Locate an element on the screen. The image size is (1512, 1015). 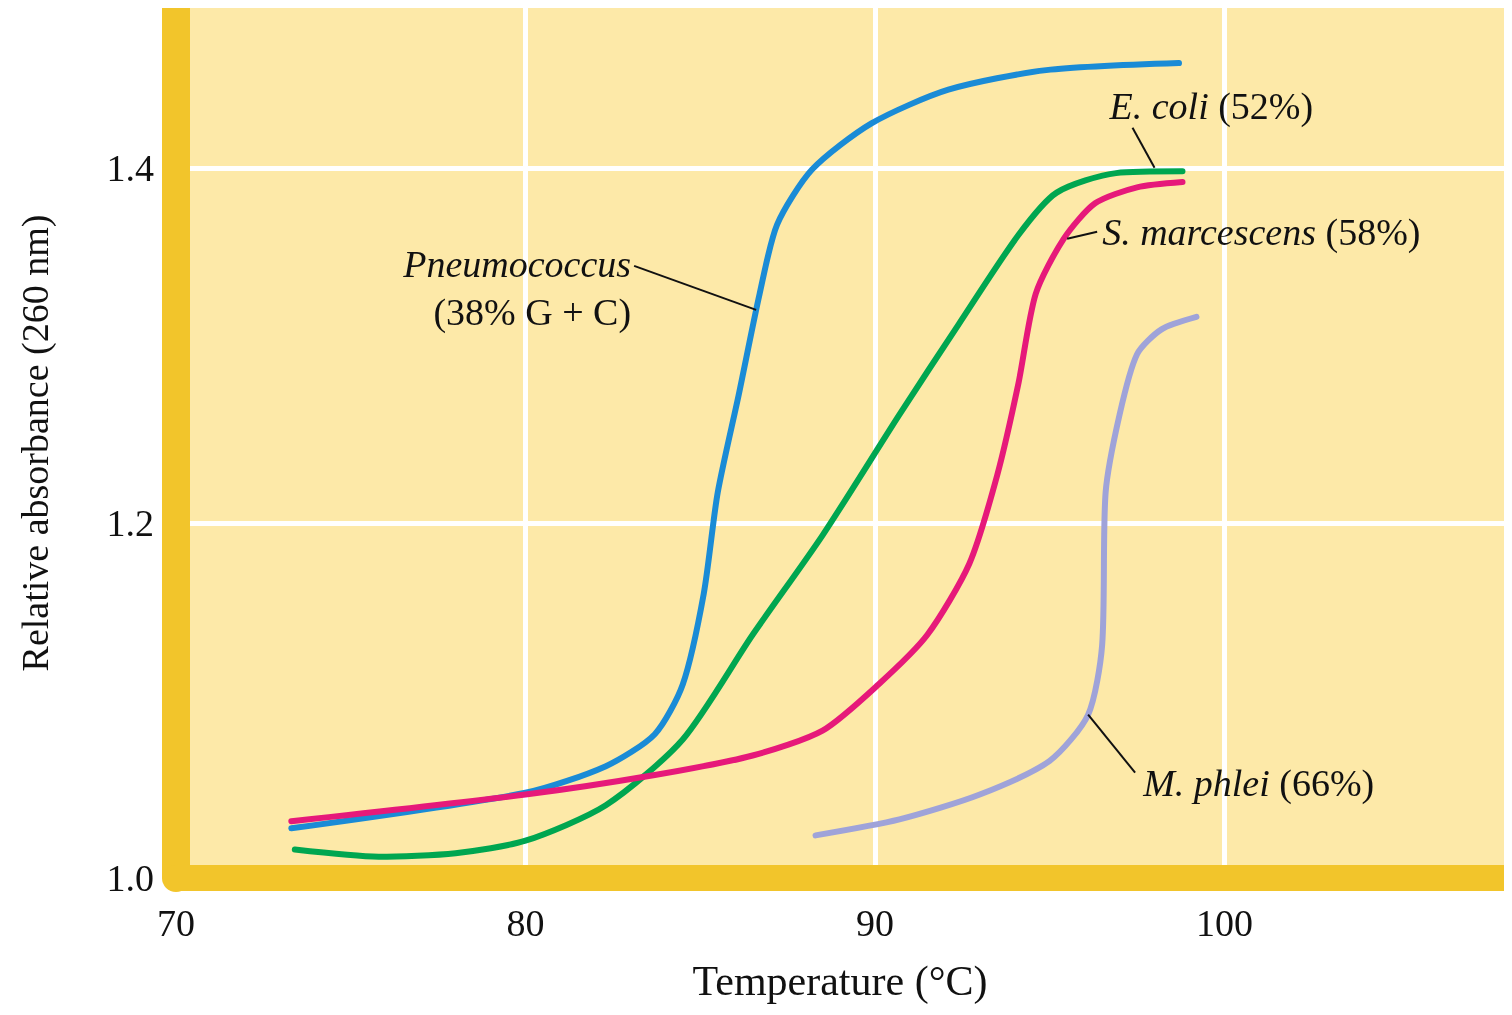
x-tick-label: 70 is located at coordinates (176, 923).